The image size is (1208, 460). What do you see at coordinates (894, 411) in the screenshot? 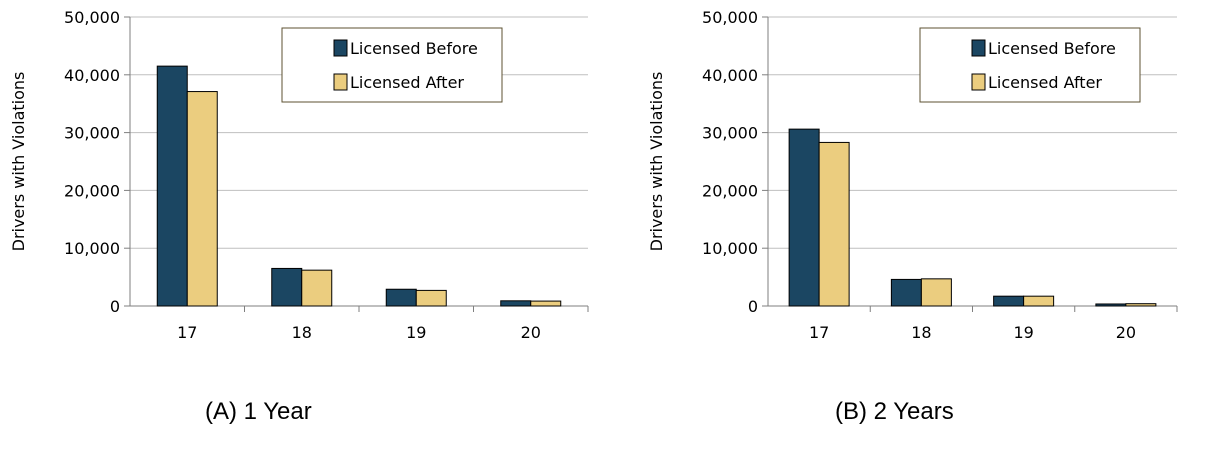
I see `chart-caption-b: (B) 2 Years` at bounding box center [894, 411].